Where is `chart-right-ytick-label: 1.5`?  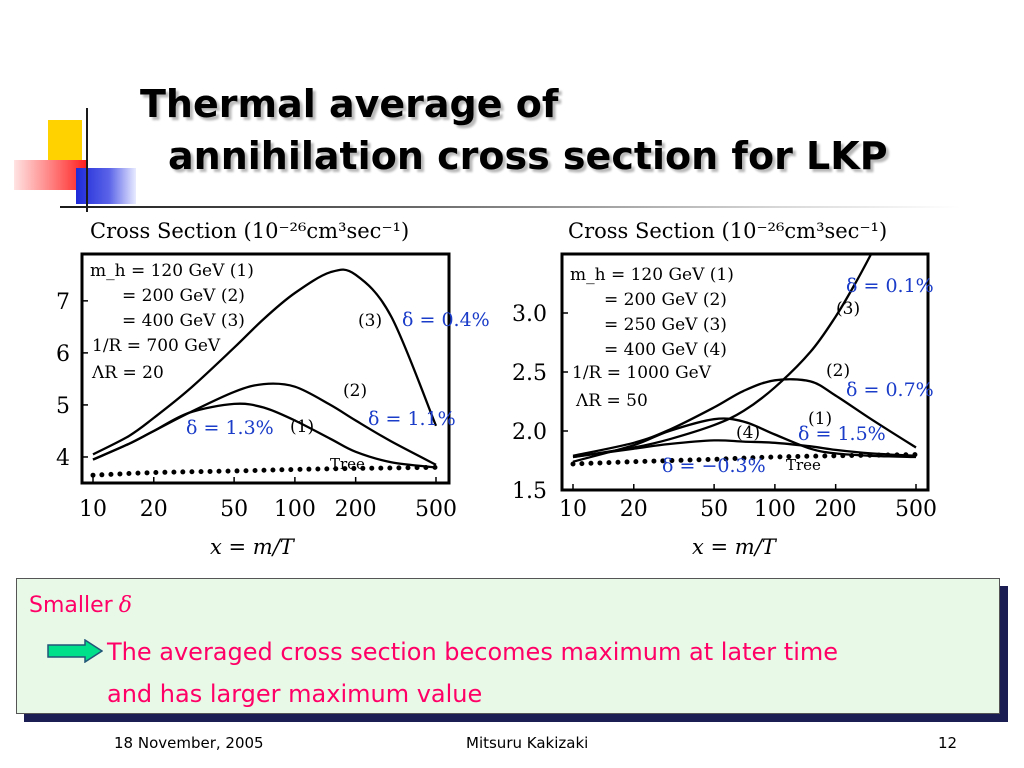 chart-right-ytick-label: 1.5 is located at coordinates (529, 491).